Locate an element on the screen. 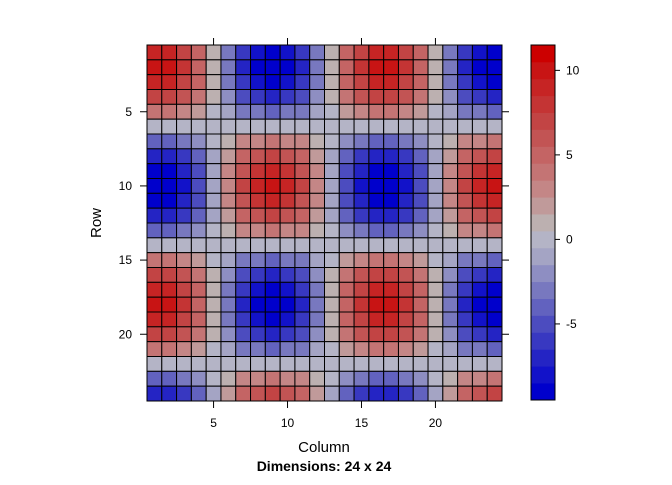 This screenshot has width=672, height=485. y-tick-label: 15 is located at coordinates (126, 260).